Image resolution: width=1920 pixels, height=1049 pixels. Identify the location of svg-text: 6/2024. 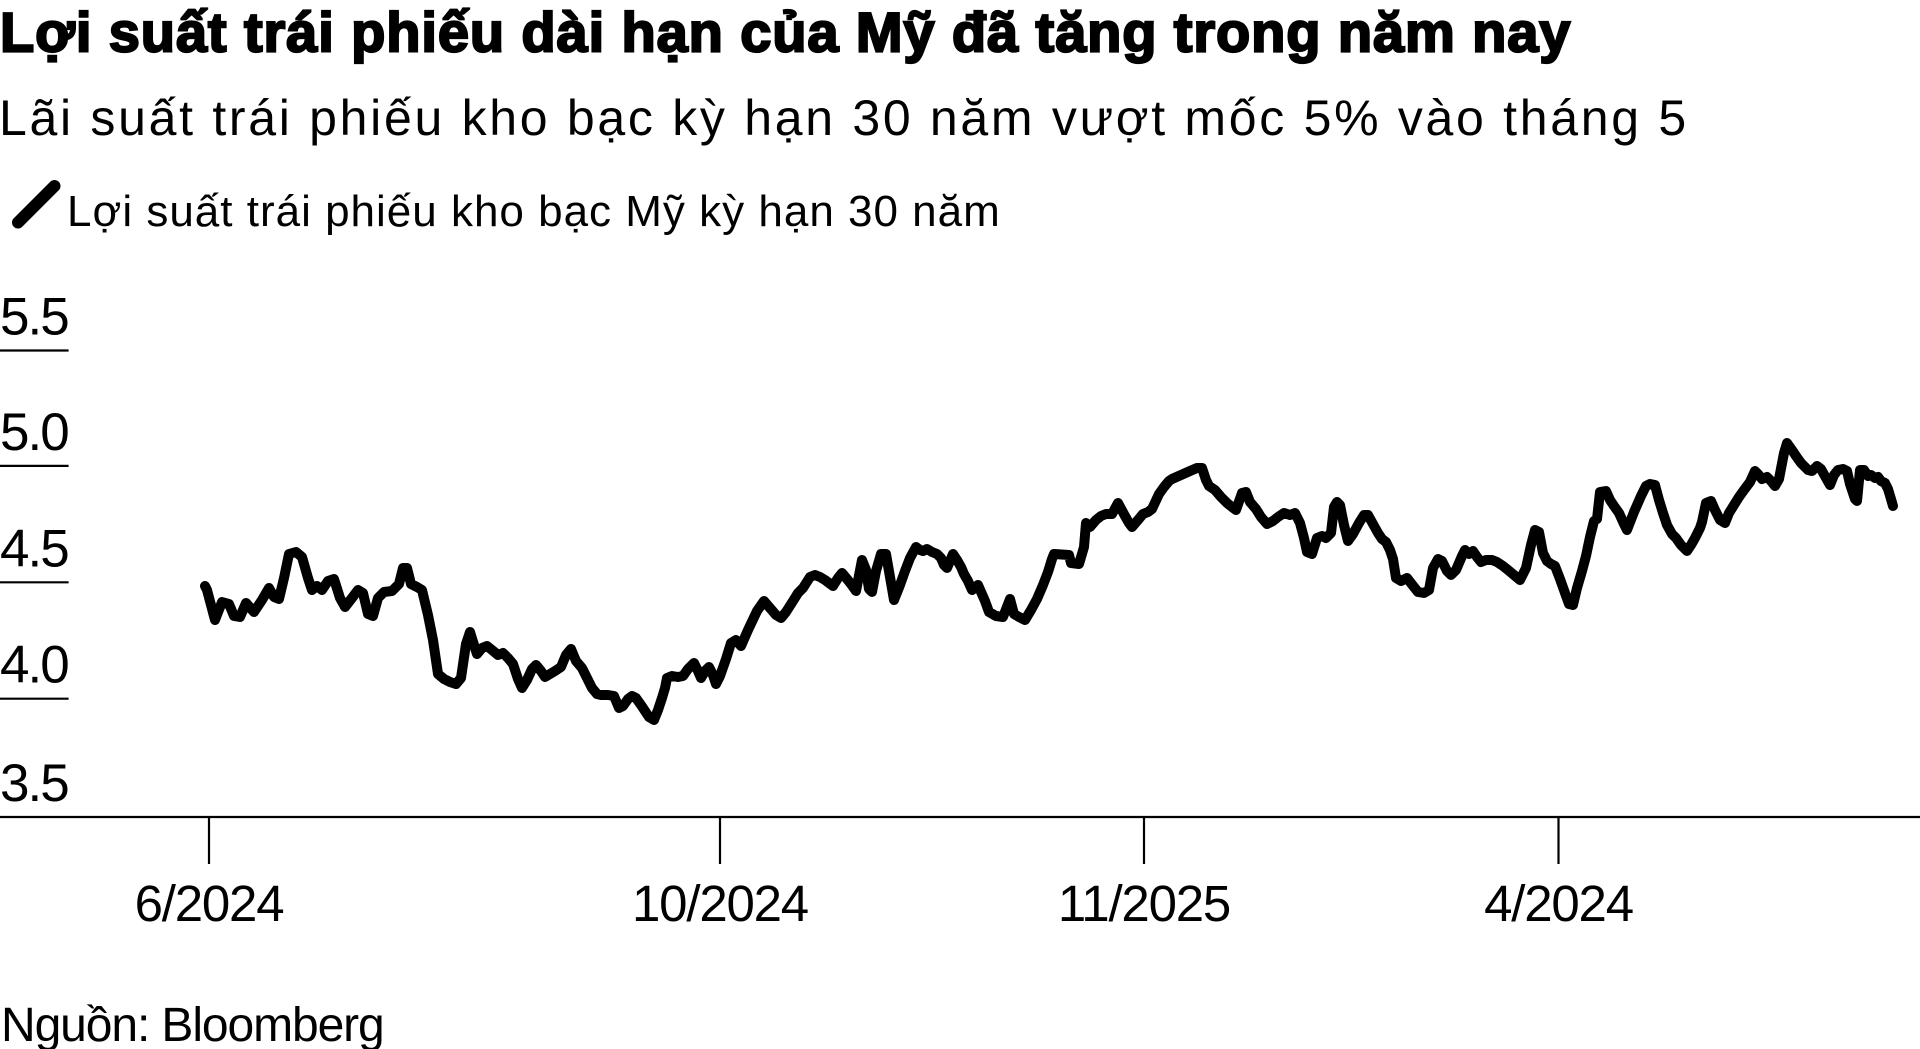
(209, 903).